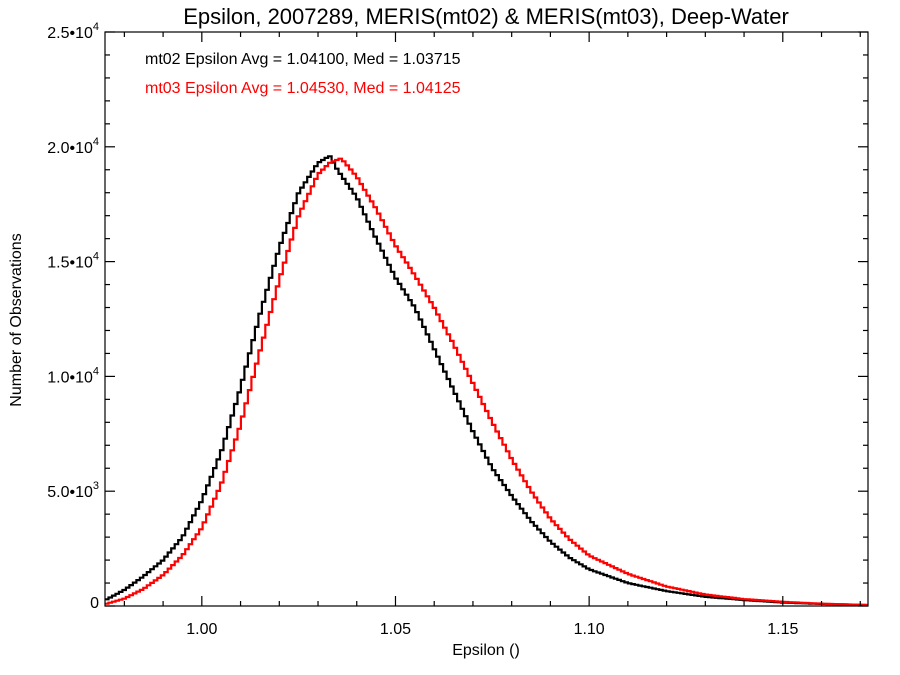 The image size is (900, 675). Describe the element at coordinates (73, 261) in the screenshot. I see `y-tick-label: 1.5•104` at that location.